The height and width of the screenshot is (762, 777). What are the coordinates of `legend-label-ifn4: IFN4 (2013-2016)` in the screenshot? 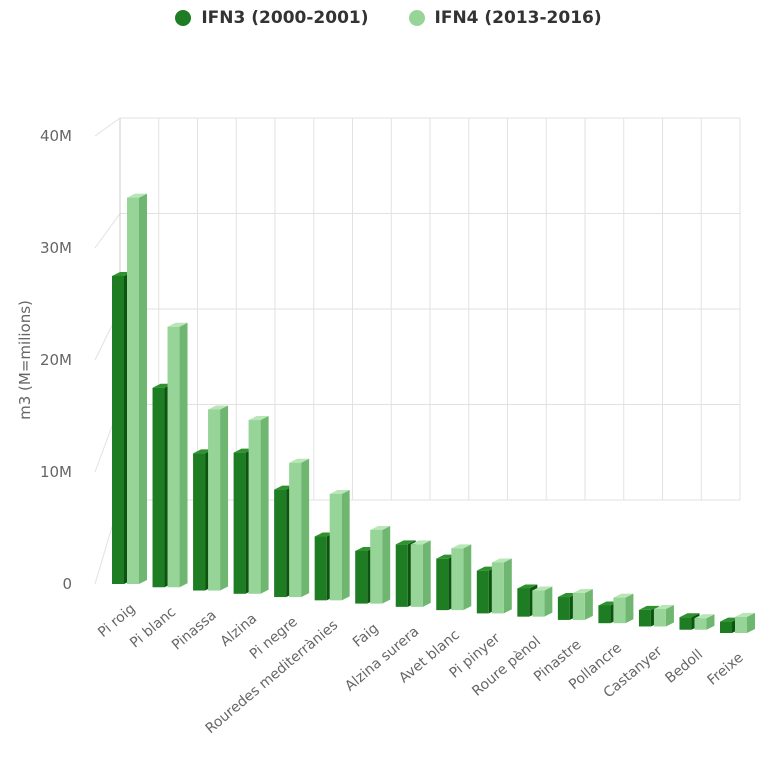 It's located at (518, 18).